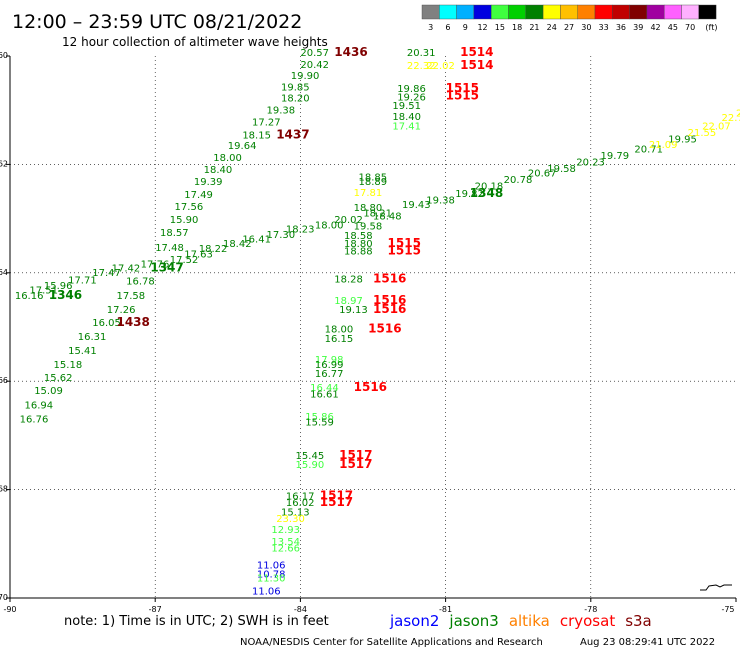 Image resolution: width=740 pixels, height=654 pixels. What do you see at coordinates (106, 273) in the screenshot?
I see `swh-value-label: 17.47` at bounding box center [106, 273].